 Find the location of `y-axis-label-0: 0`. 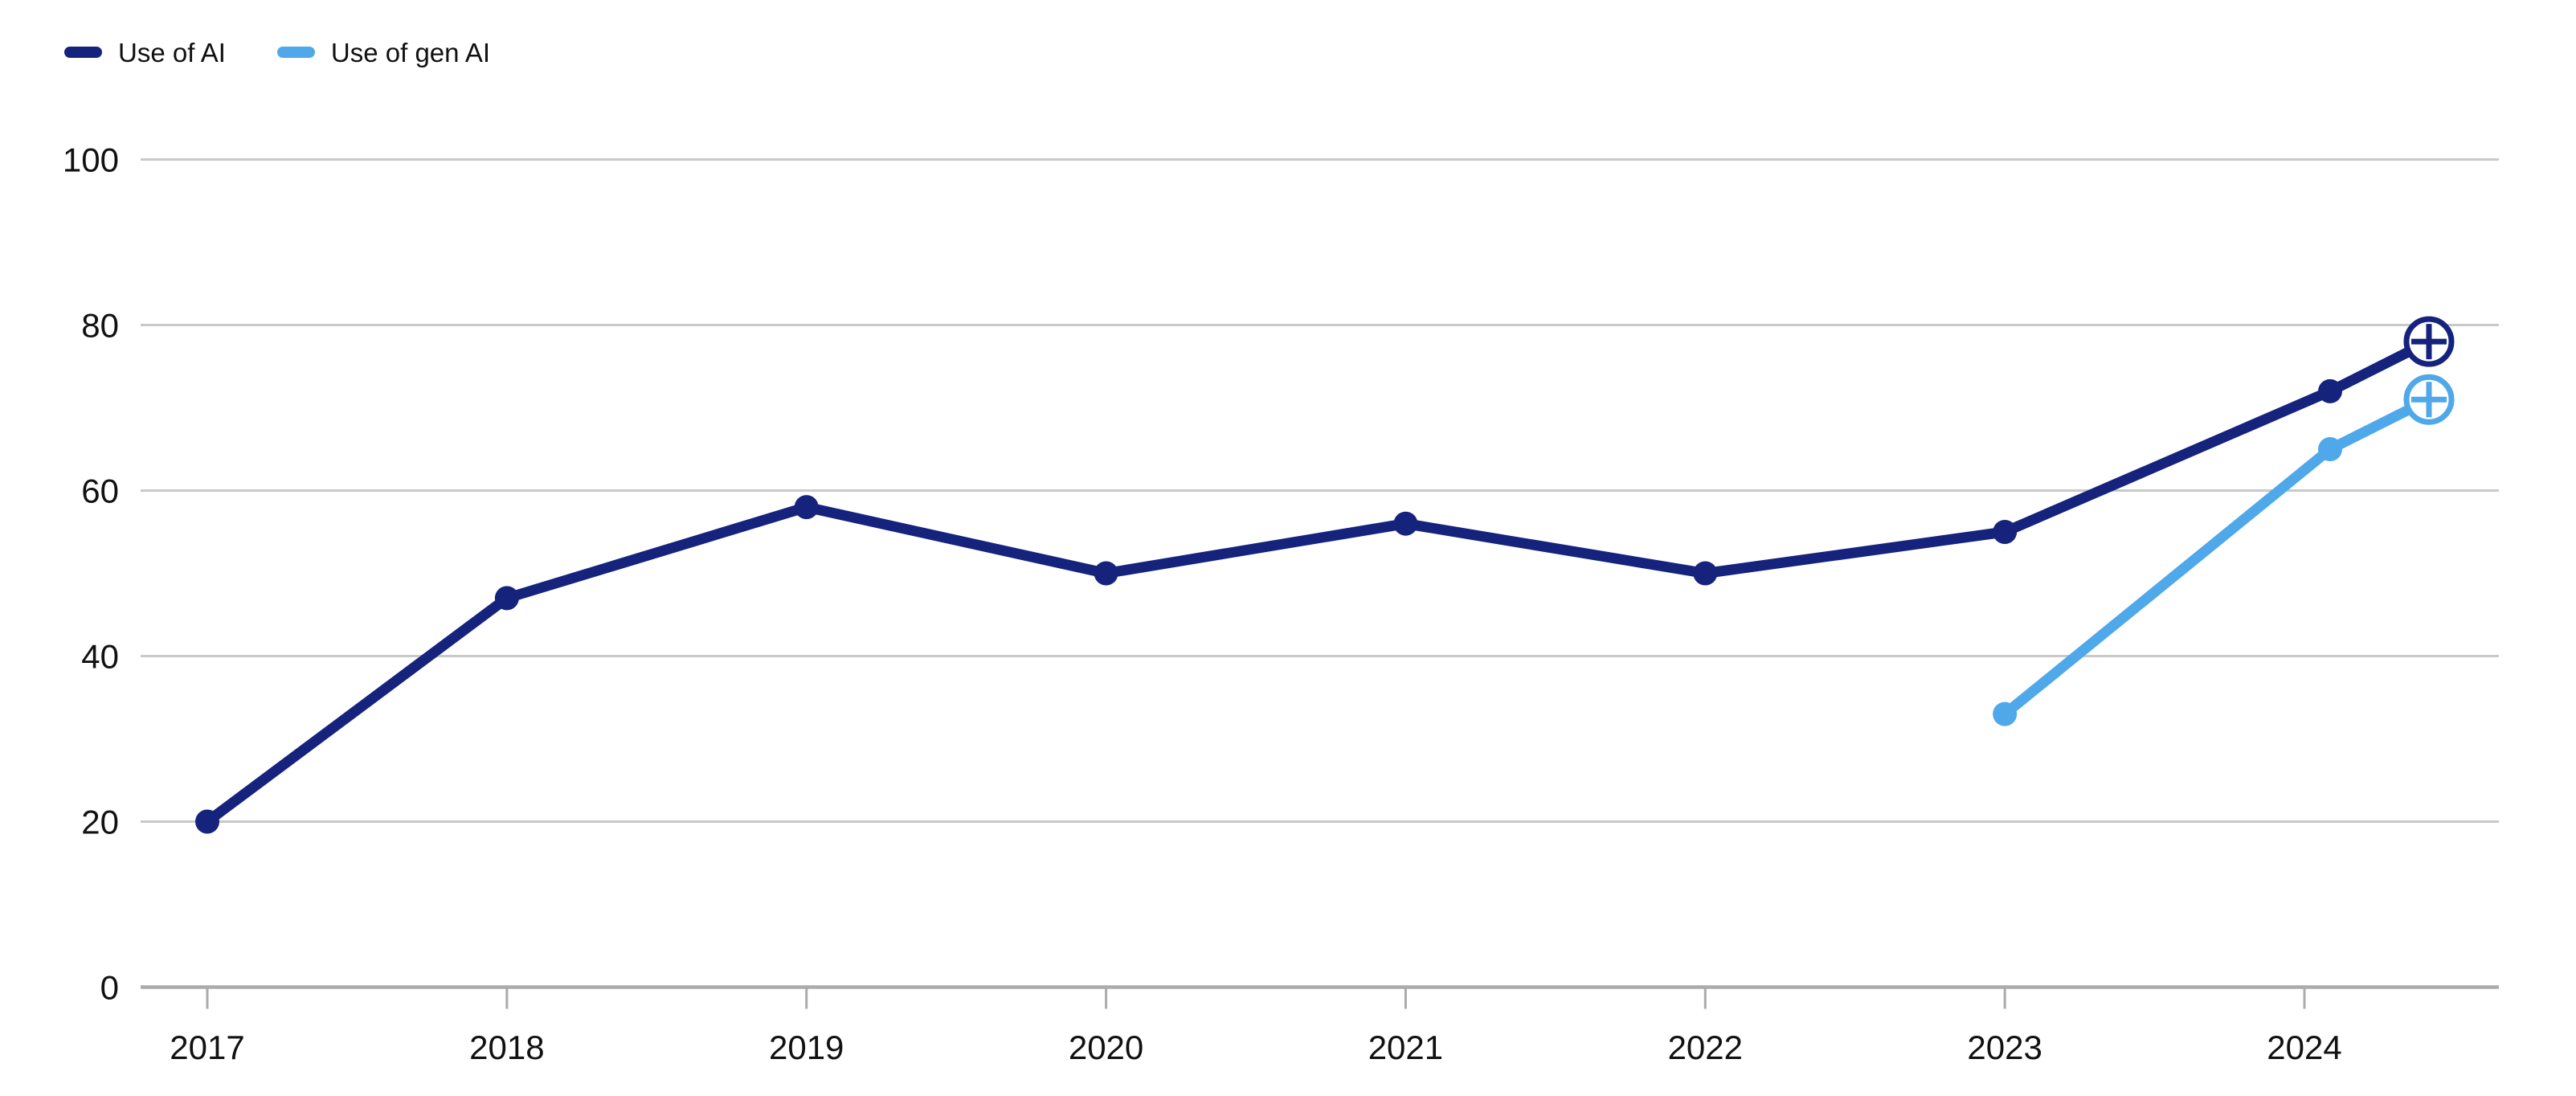

y-axis-label-0: 0 is located at coordinates (110, 988).